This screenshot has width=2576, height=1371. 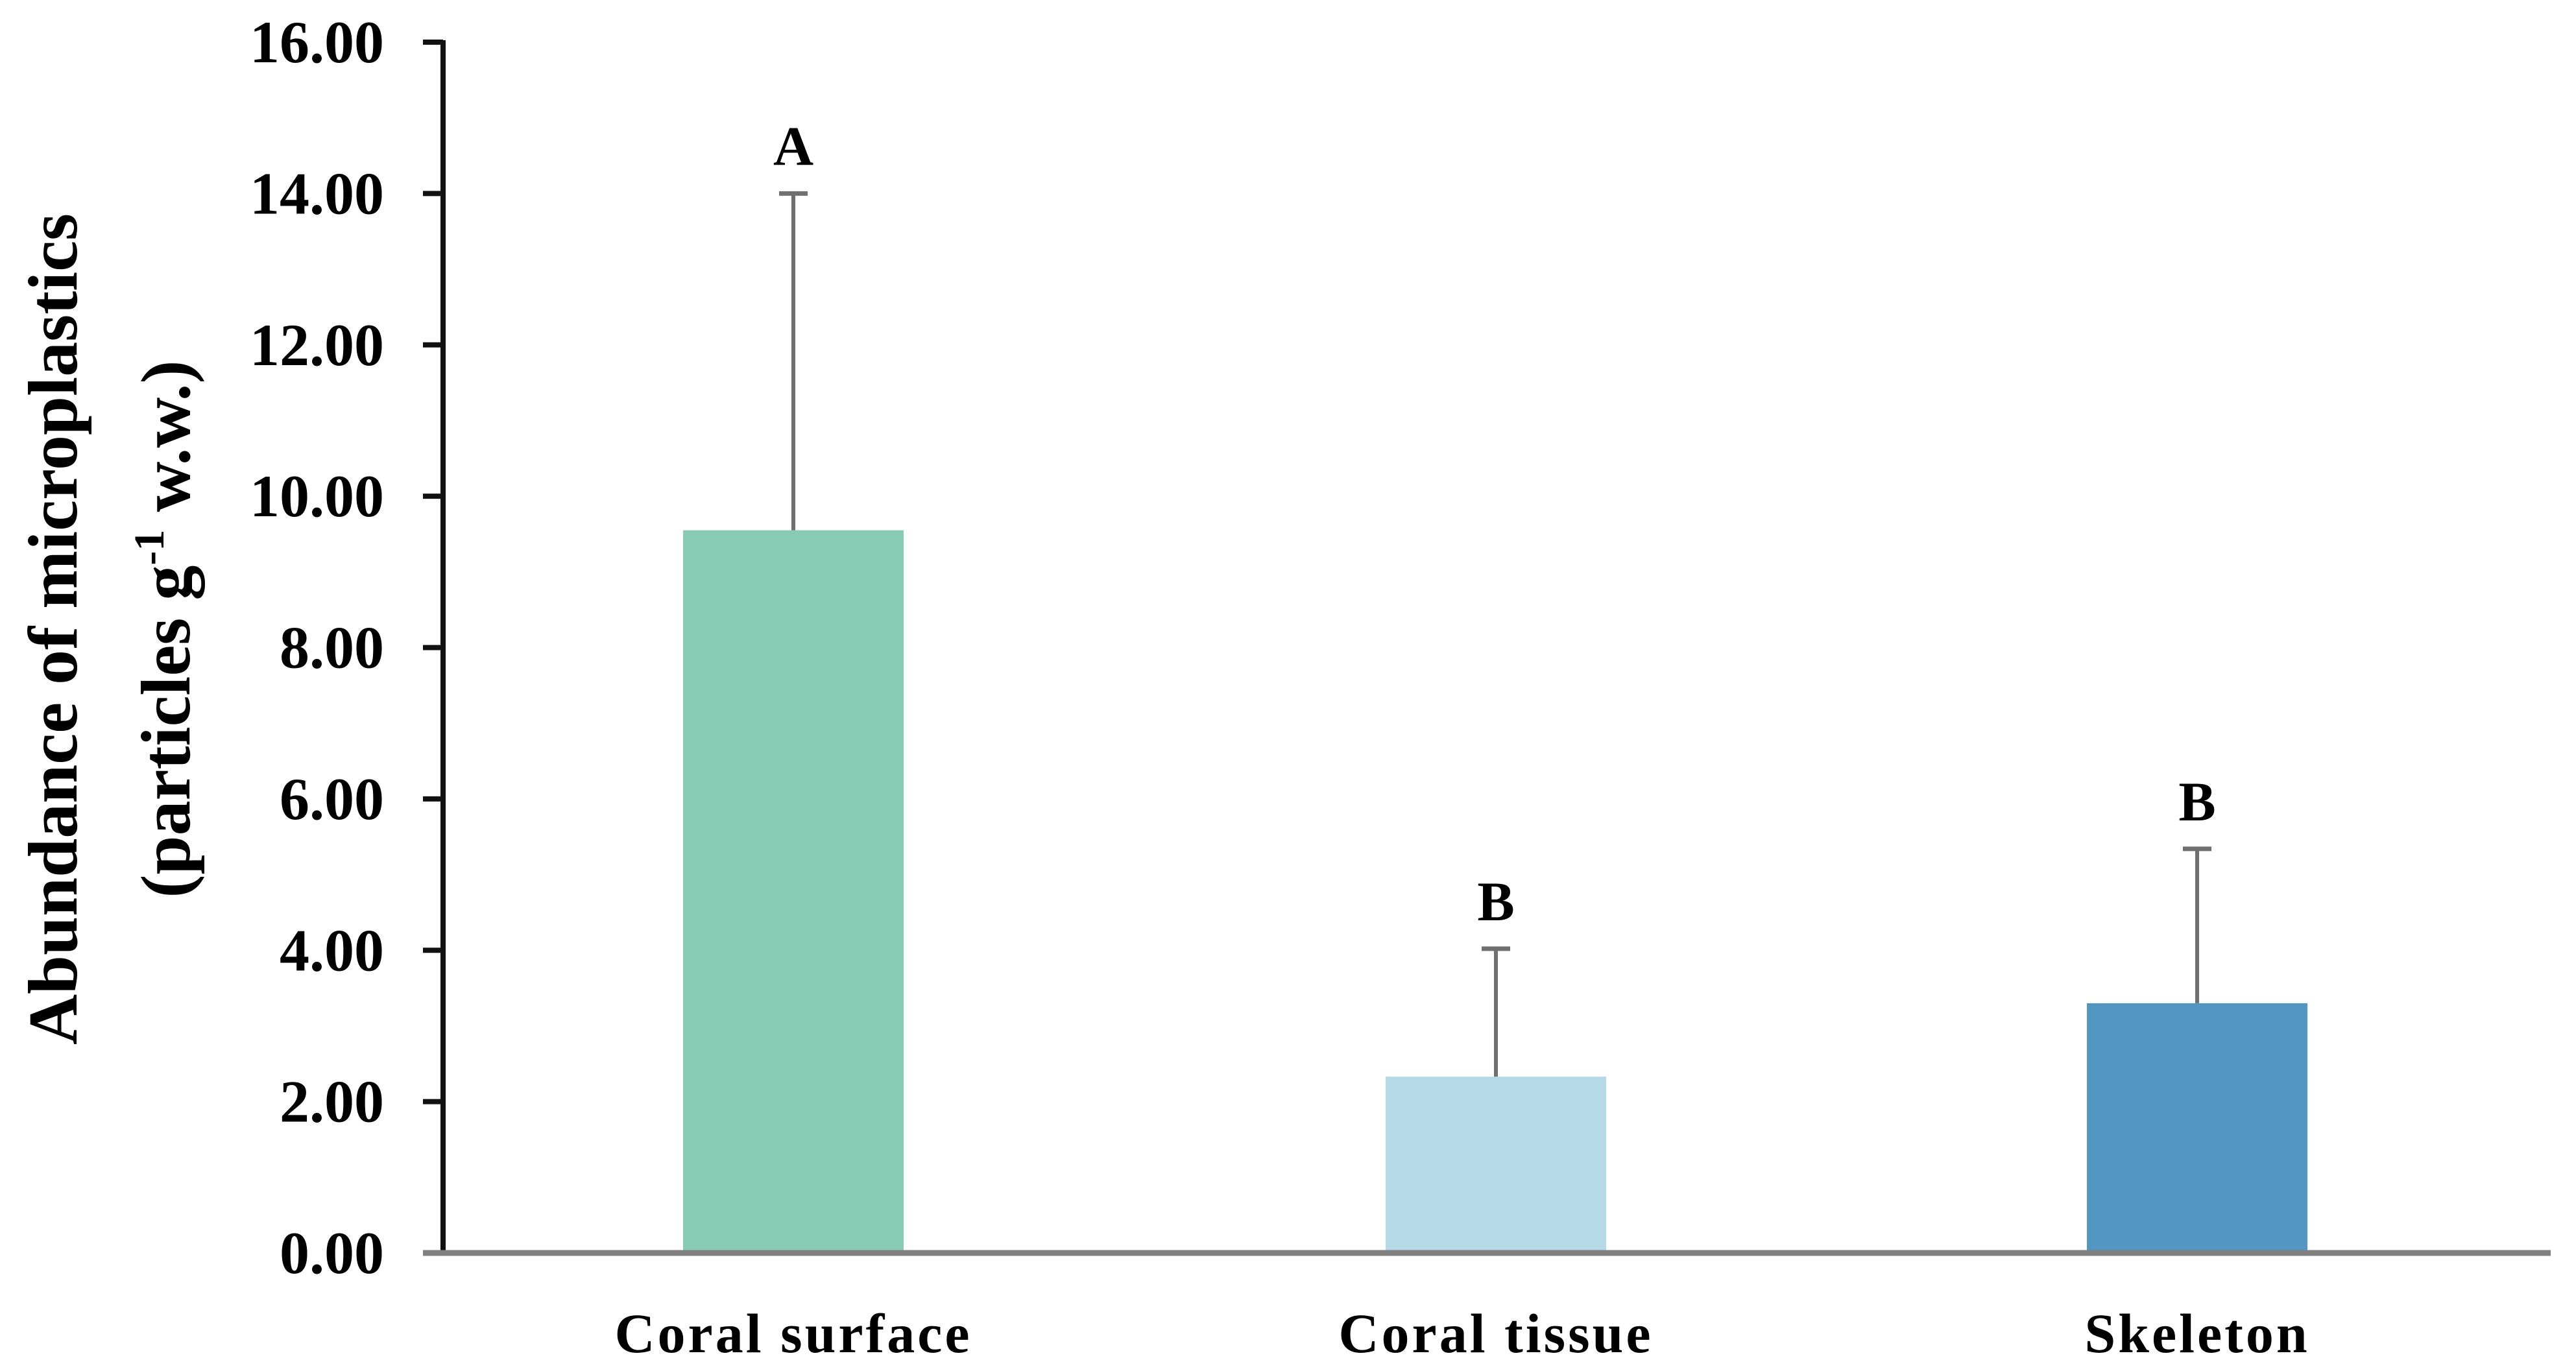 What do you see at coordinates (793, 146) in the screenshot?
I see `significance-letter: A` at bounding box center [793, 146].